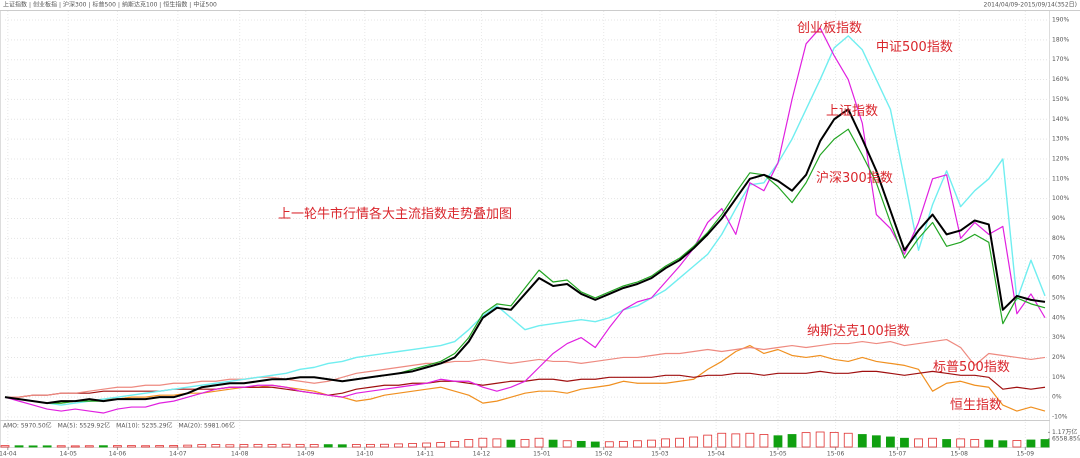 This screenshot has width=1080, height=458. Describe the element at coordinates (976, 405) in the screenshot. I see `annotation: 恒生指数` at that location.